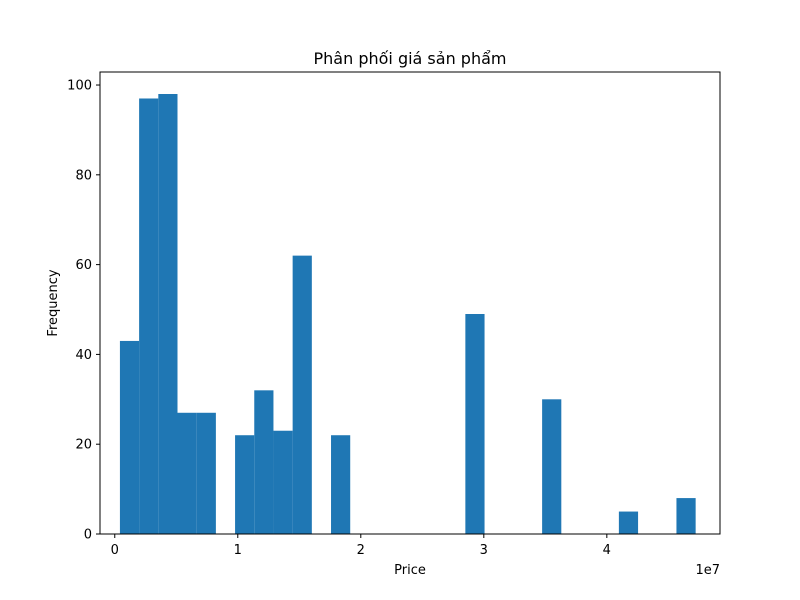 This screenshot has height=600, width=800. Describe the element at coordinates (83, 175) in the screenshot. I see `y-tick-label: 80` at that location.